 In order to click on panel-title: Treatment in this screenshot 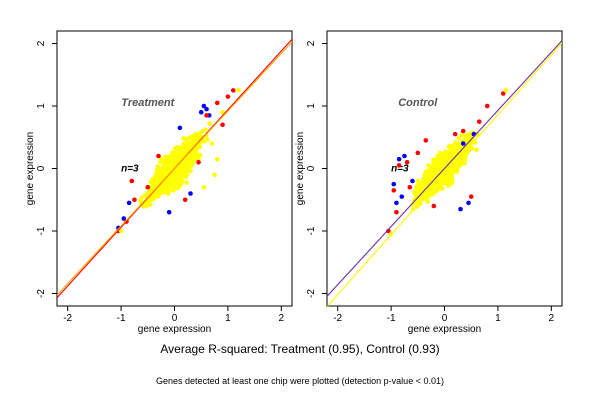, I will do `click(148, 103)`.